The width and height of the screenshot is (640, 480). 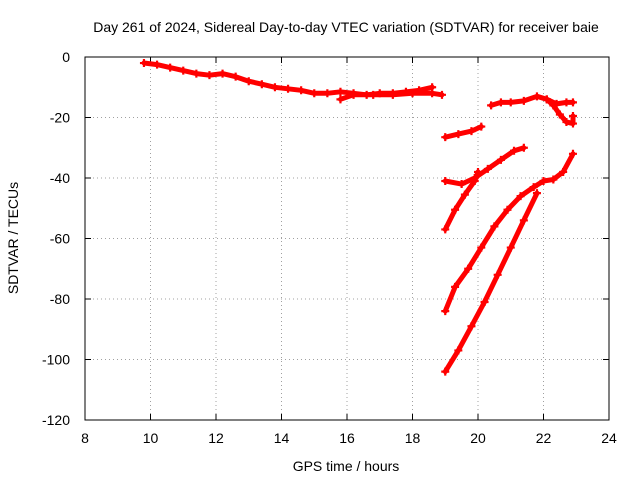 What do you see at coordinates (56, 360) in the screenshot?
I see `y-tick-label: -100` at bounding box center [56, 360].